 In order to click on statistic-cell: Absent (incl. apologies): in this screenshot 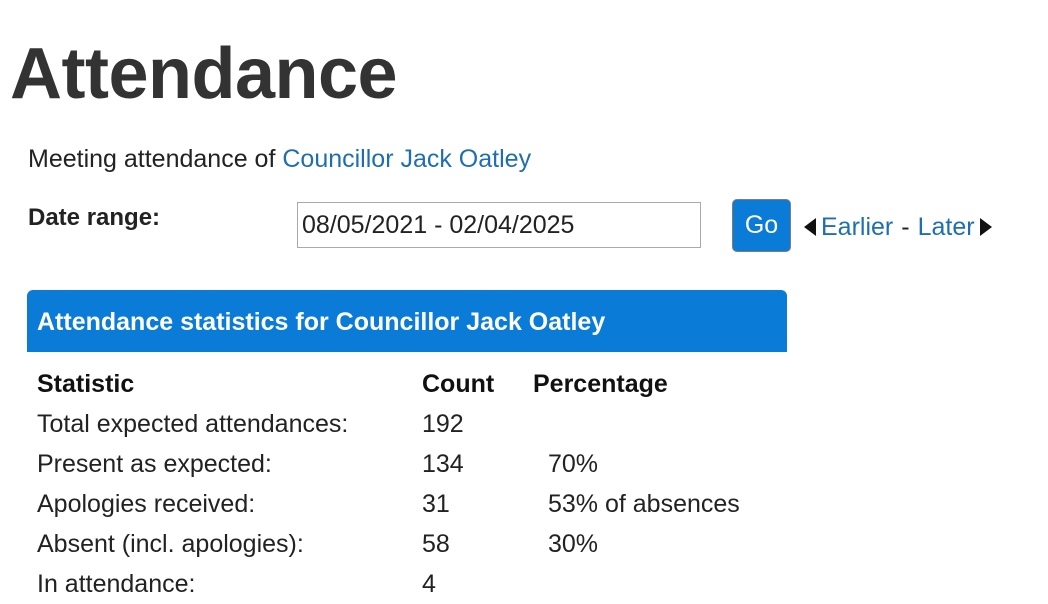, I will do `click(170, 543)`.